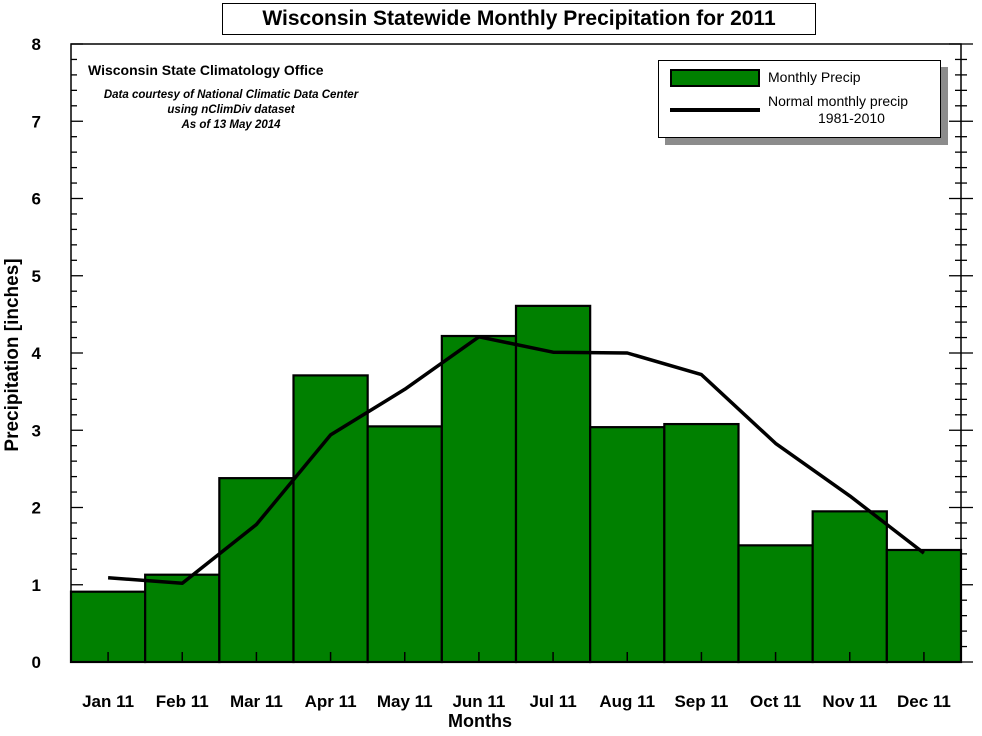 The width and height of the screenshot is (982, 736). Describe the element at coordinates (552, 701) in the screenshot. I see `x-tick-label: Jul 11` at that location.